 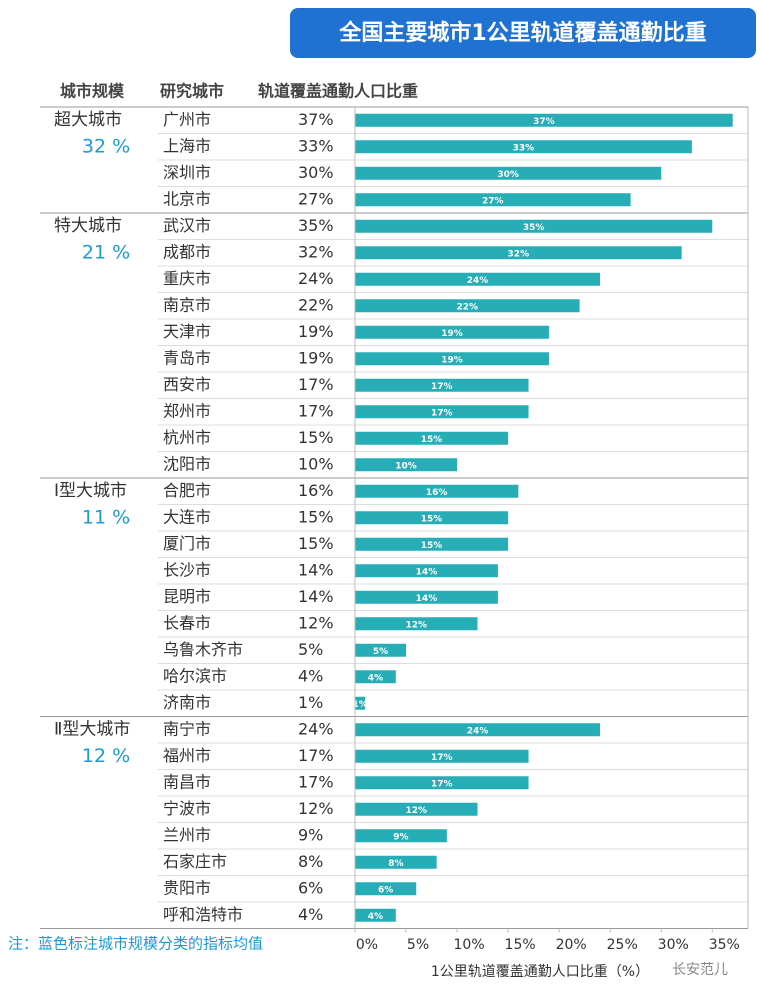 I want to click on city-name: 深圳市, so click(x=187, y=172).